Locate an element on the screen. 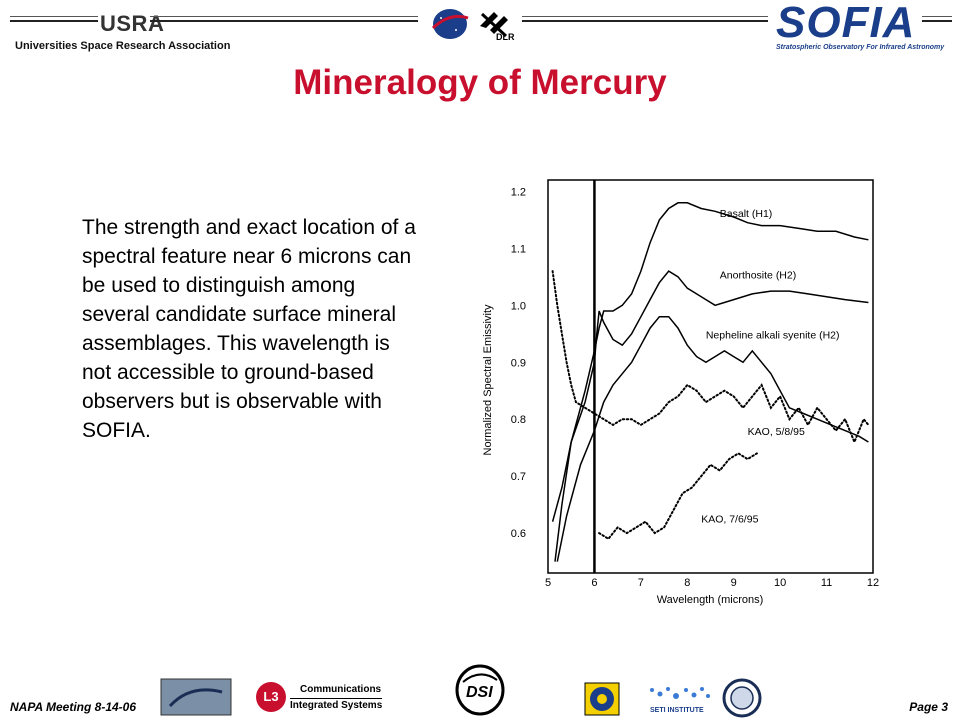  series-label-0: Basalt (H1) is located at coordinates (746, 214).